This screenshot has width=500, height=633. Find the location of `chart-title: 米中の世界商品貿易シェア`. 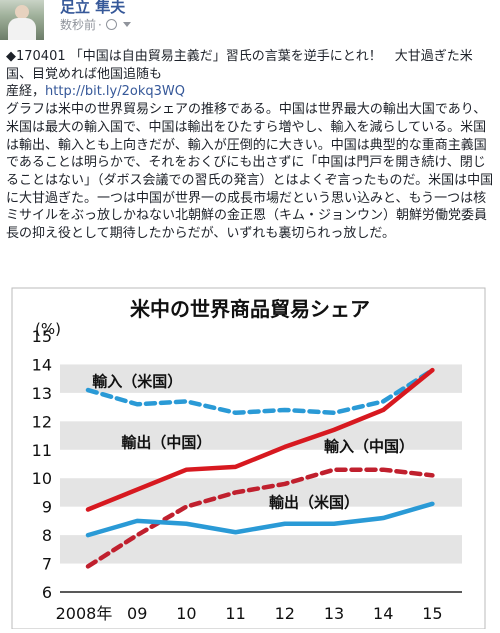

chart-title: 米中の世界商品貿易シェア is located at coordinates (250, 309).